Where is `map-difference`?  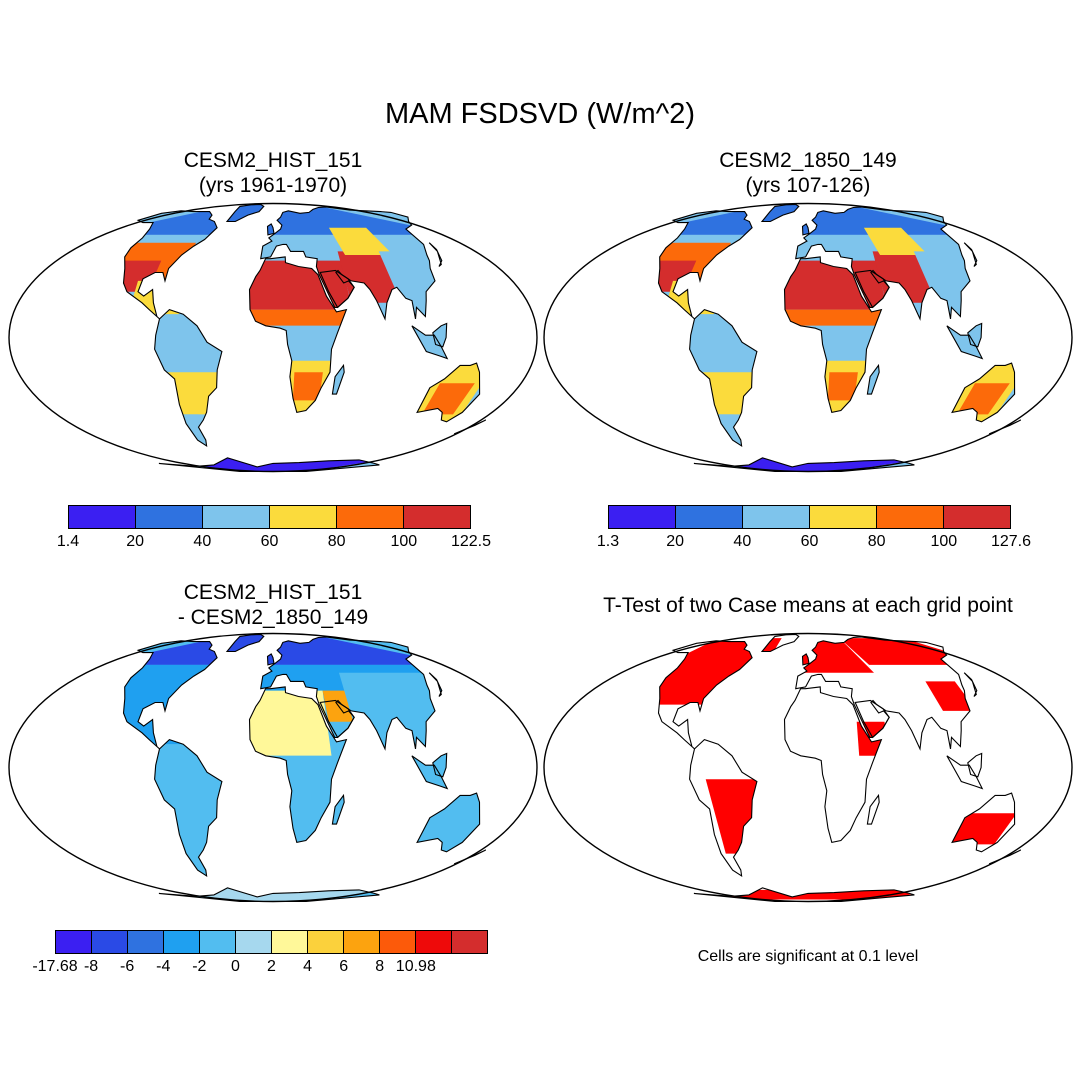 map-difference is located at coordinates (273, 767).